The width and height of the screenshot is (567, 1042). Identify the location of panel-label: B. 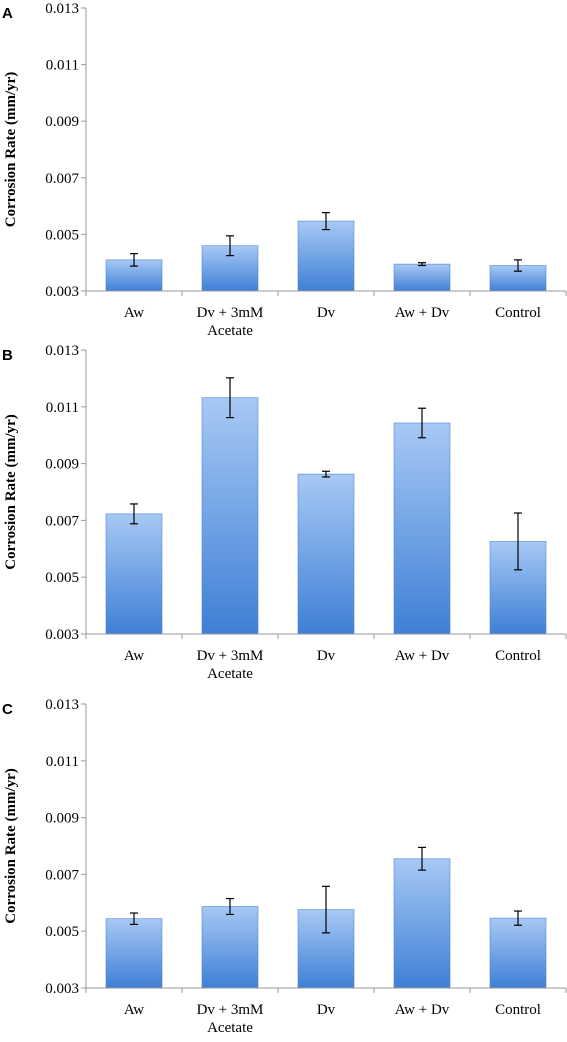
(7, 355).